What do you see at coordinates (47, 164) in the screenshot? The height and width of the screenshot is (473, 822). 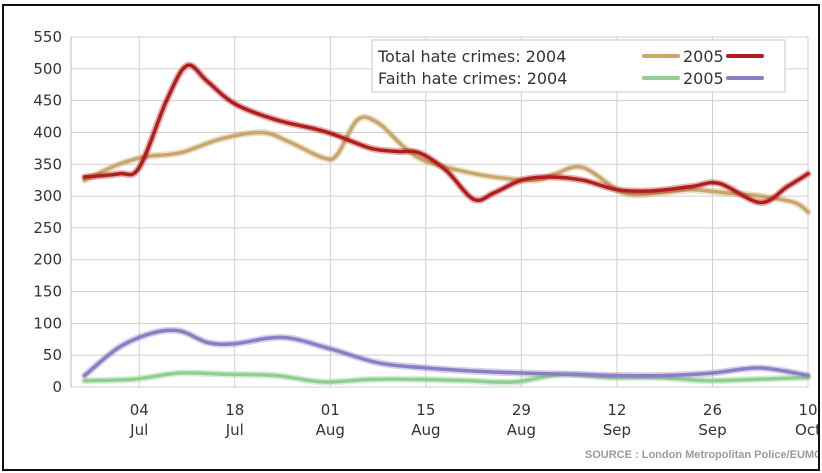 I see `y-tick-label: 350` at bounding box center [47, 164].